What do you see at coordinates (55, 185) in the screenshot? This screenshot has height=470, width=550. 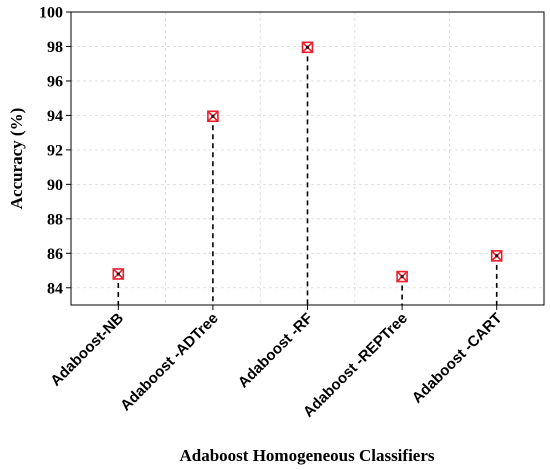 I see `y-tick-label: 90` at bounding box center [55, 185].